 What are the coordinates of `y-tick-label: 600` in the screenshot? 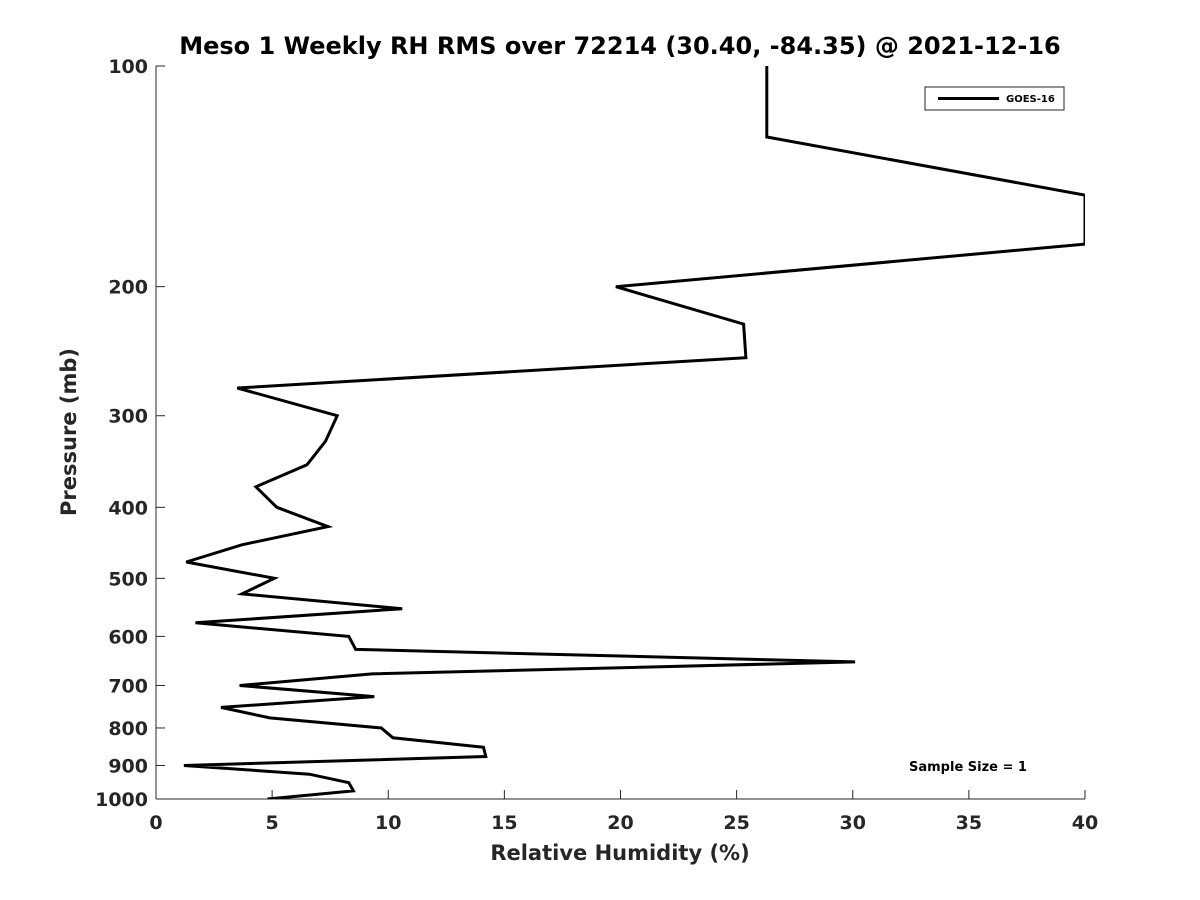 It's located at (128, 637).